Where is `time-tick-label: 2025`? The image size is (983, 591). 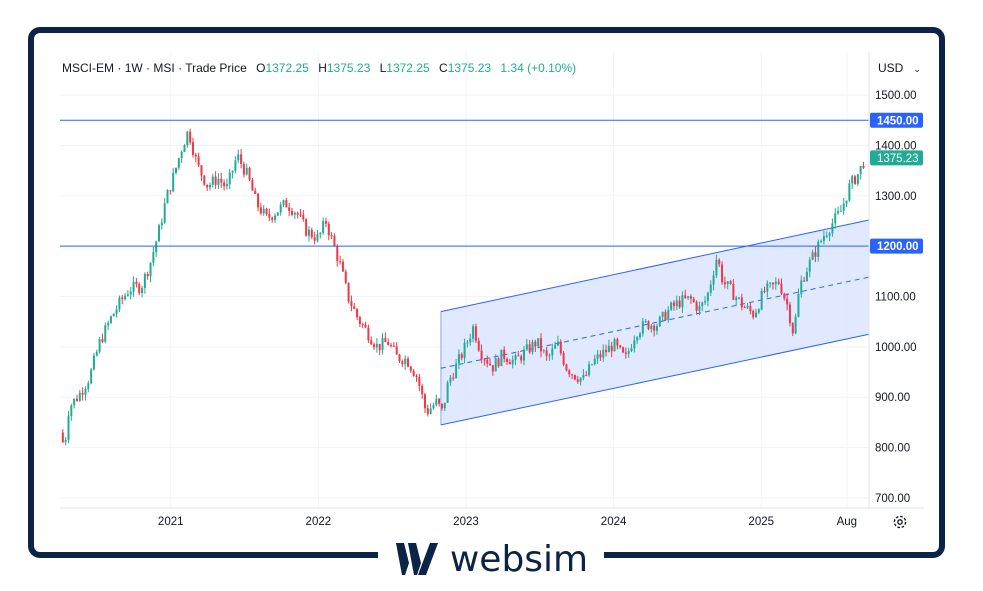 time-tick-label: 2025 is located at coordinates (761, 522).